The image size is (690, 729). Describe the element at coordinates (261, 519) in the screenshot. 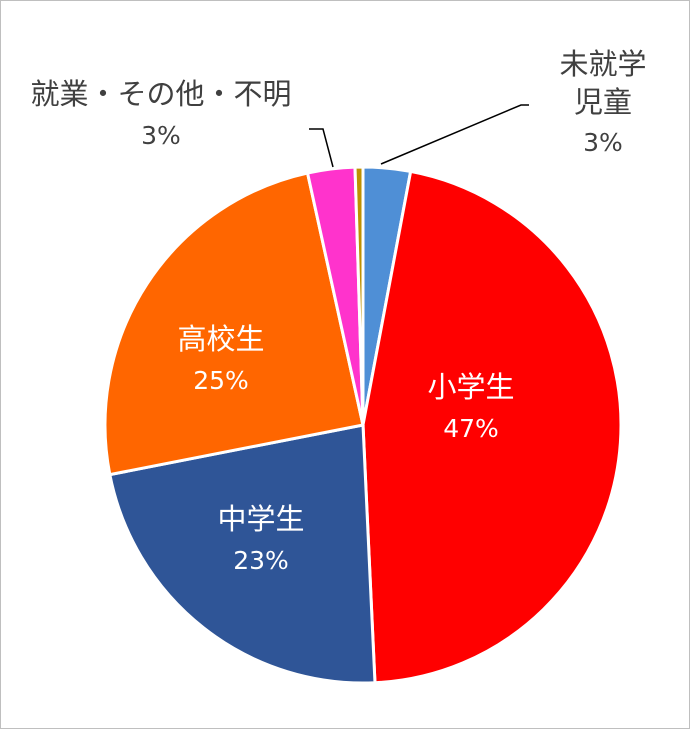

I see `category-label: 中学生` at that location.